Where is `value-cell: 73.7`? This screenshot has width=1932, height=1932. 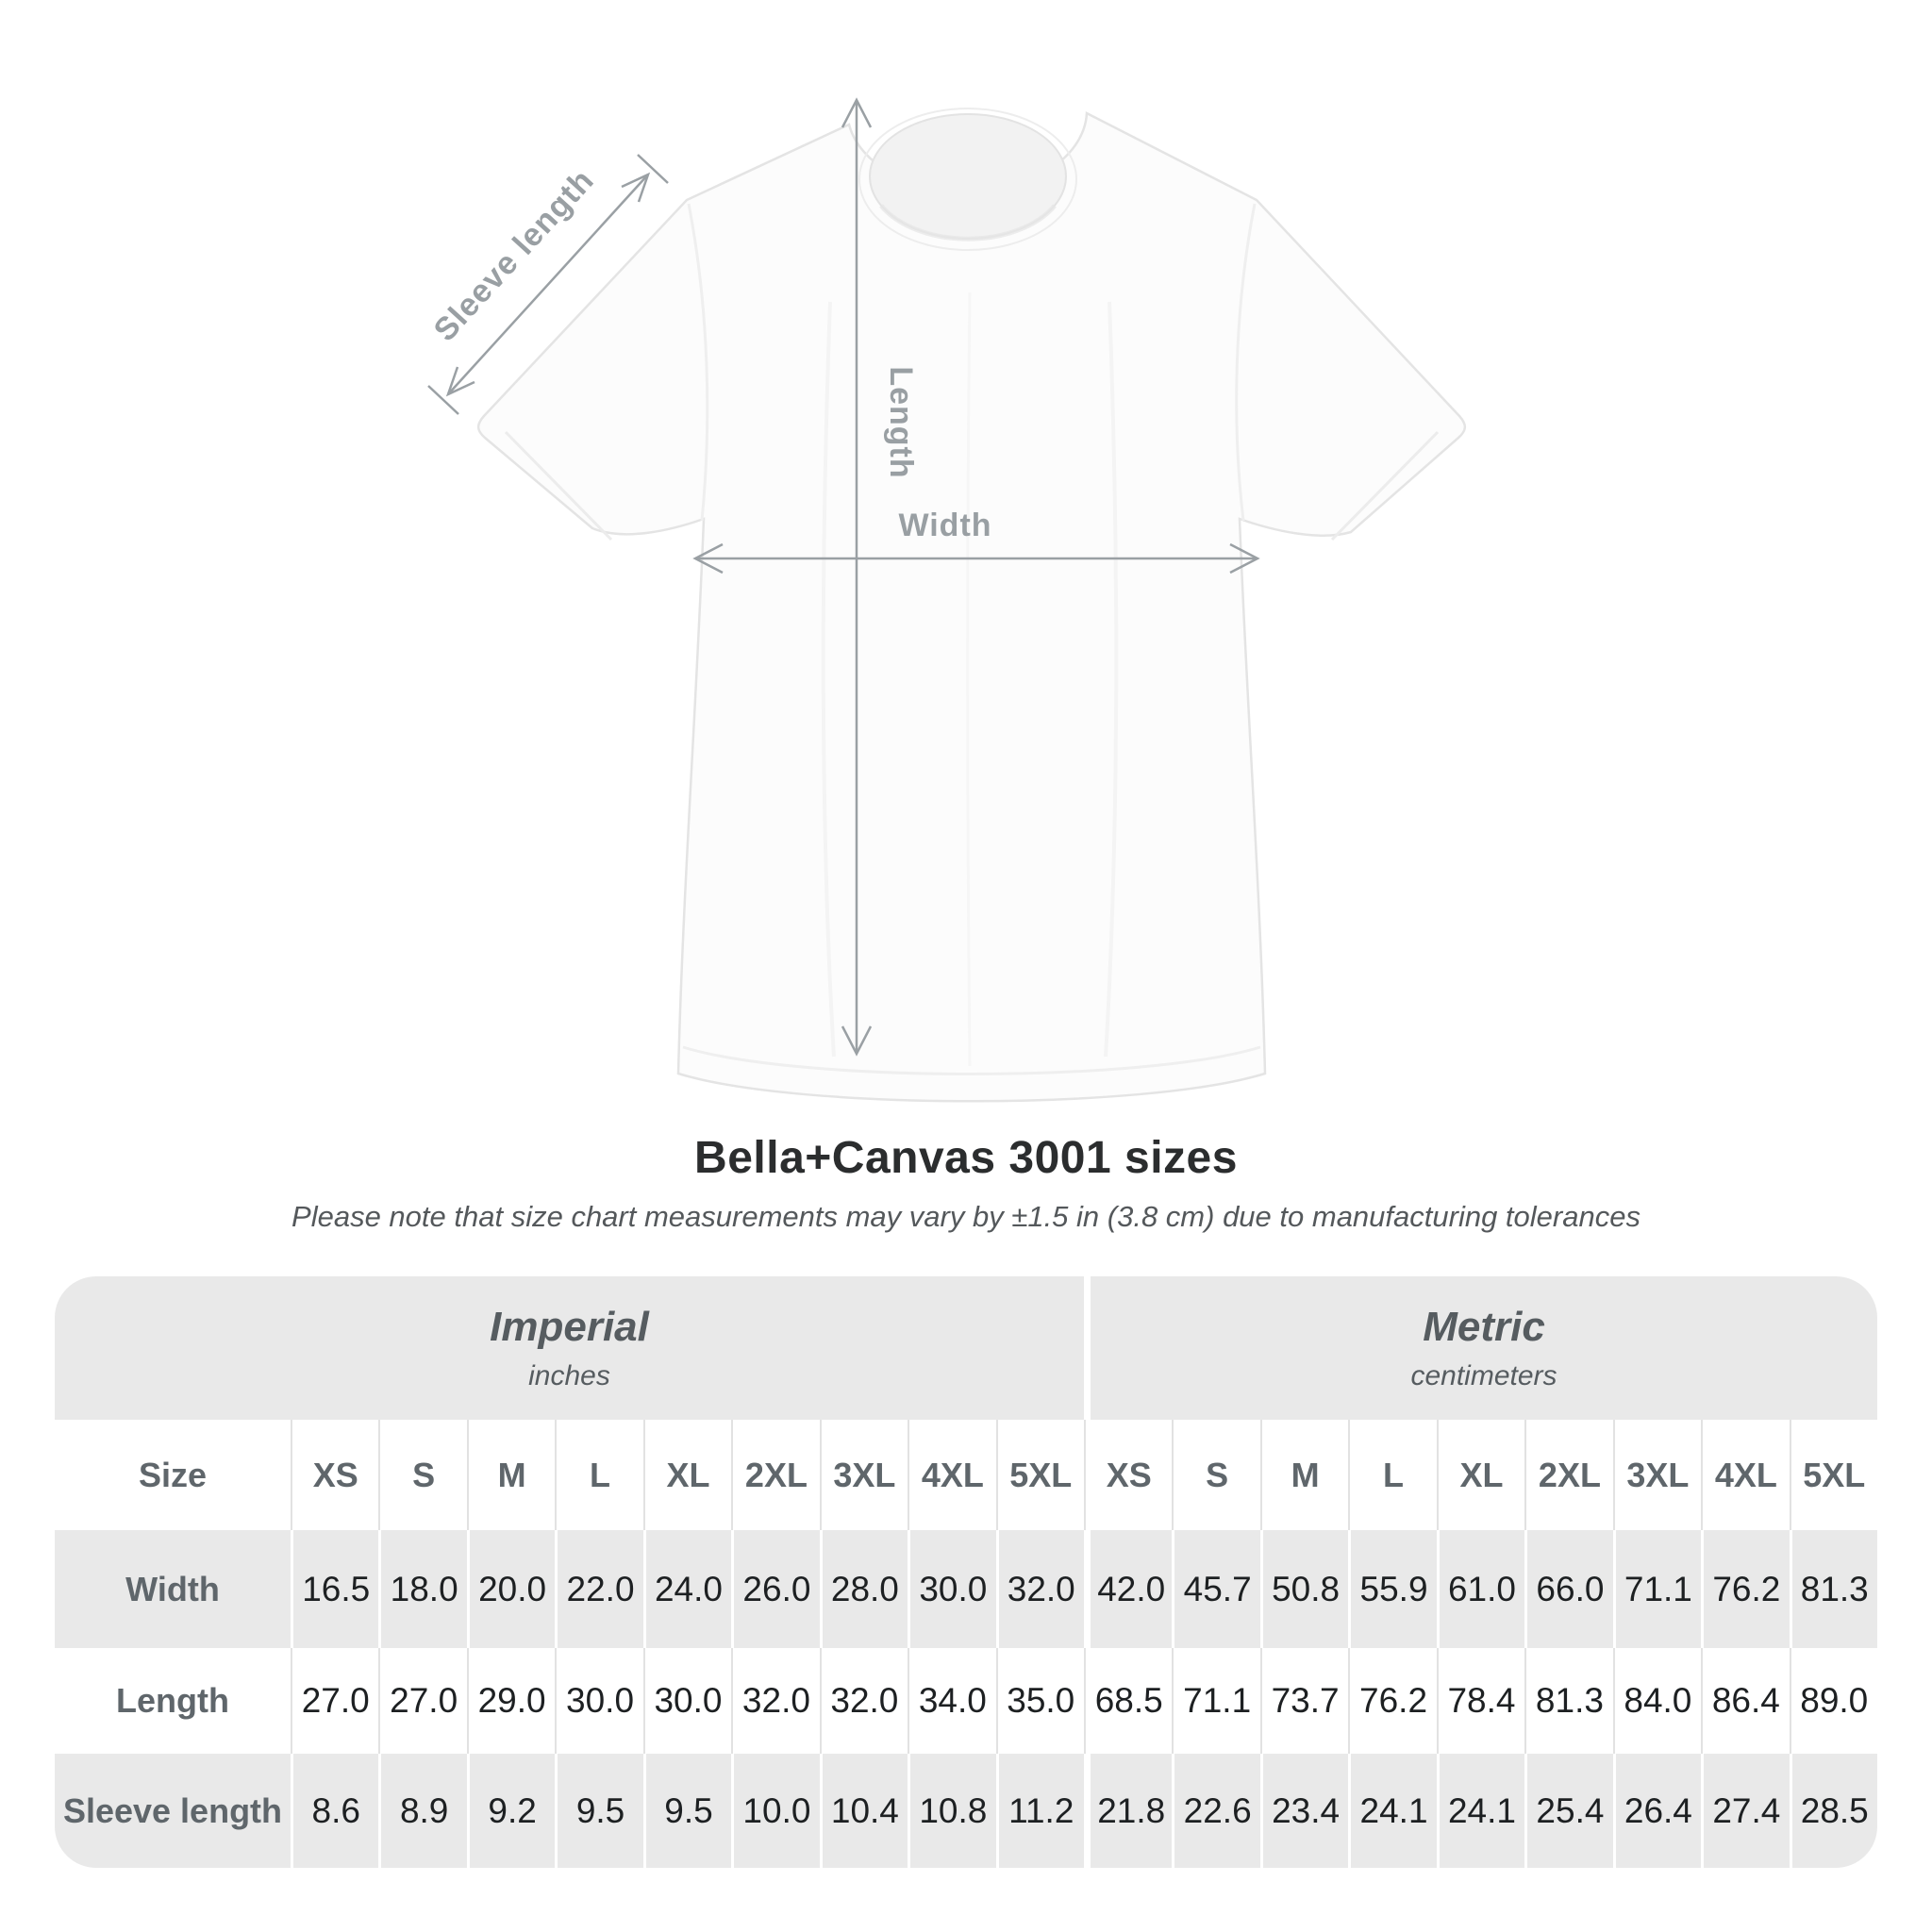 value-cell: 73.7 is located at coordinates (1304, 1701).